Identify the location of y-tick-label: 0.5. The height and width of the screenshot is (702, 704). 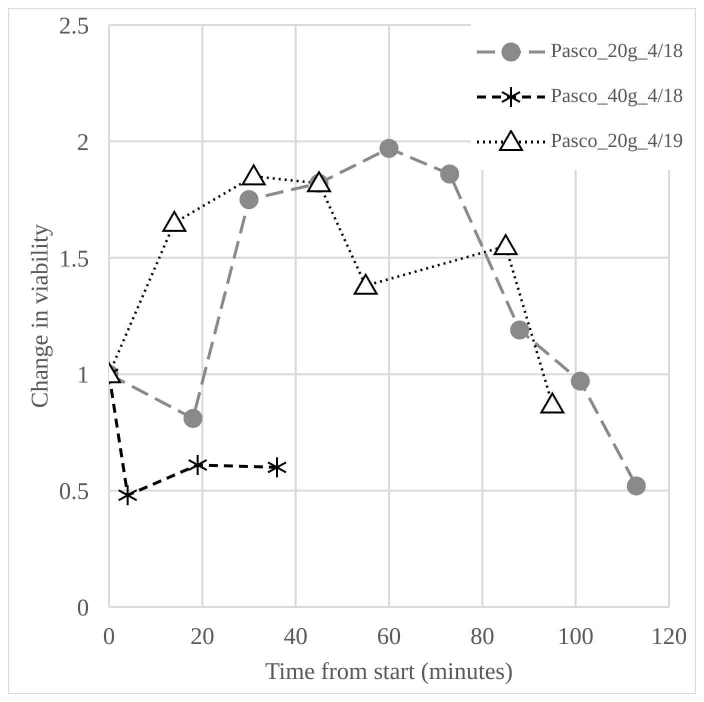
(74, 492).